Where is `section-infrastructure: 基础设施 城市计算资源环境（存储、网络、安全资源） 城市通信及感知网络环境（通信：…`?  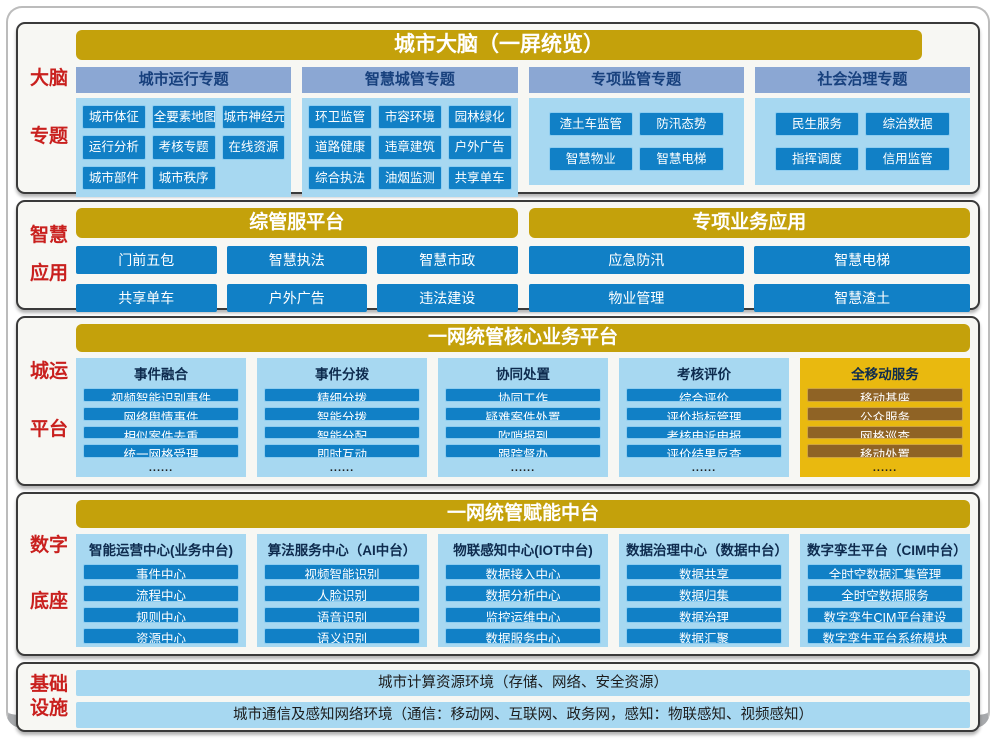
section-infrastructure: 基础设施 城市计算资源环境（存储、网络、安全资源） 城市通信及感知网络环境（通信：… is located at coordinates (498, 697).